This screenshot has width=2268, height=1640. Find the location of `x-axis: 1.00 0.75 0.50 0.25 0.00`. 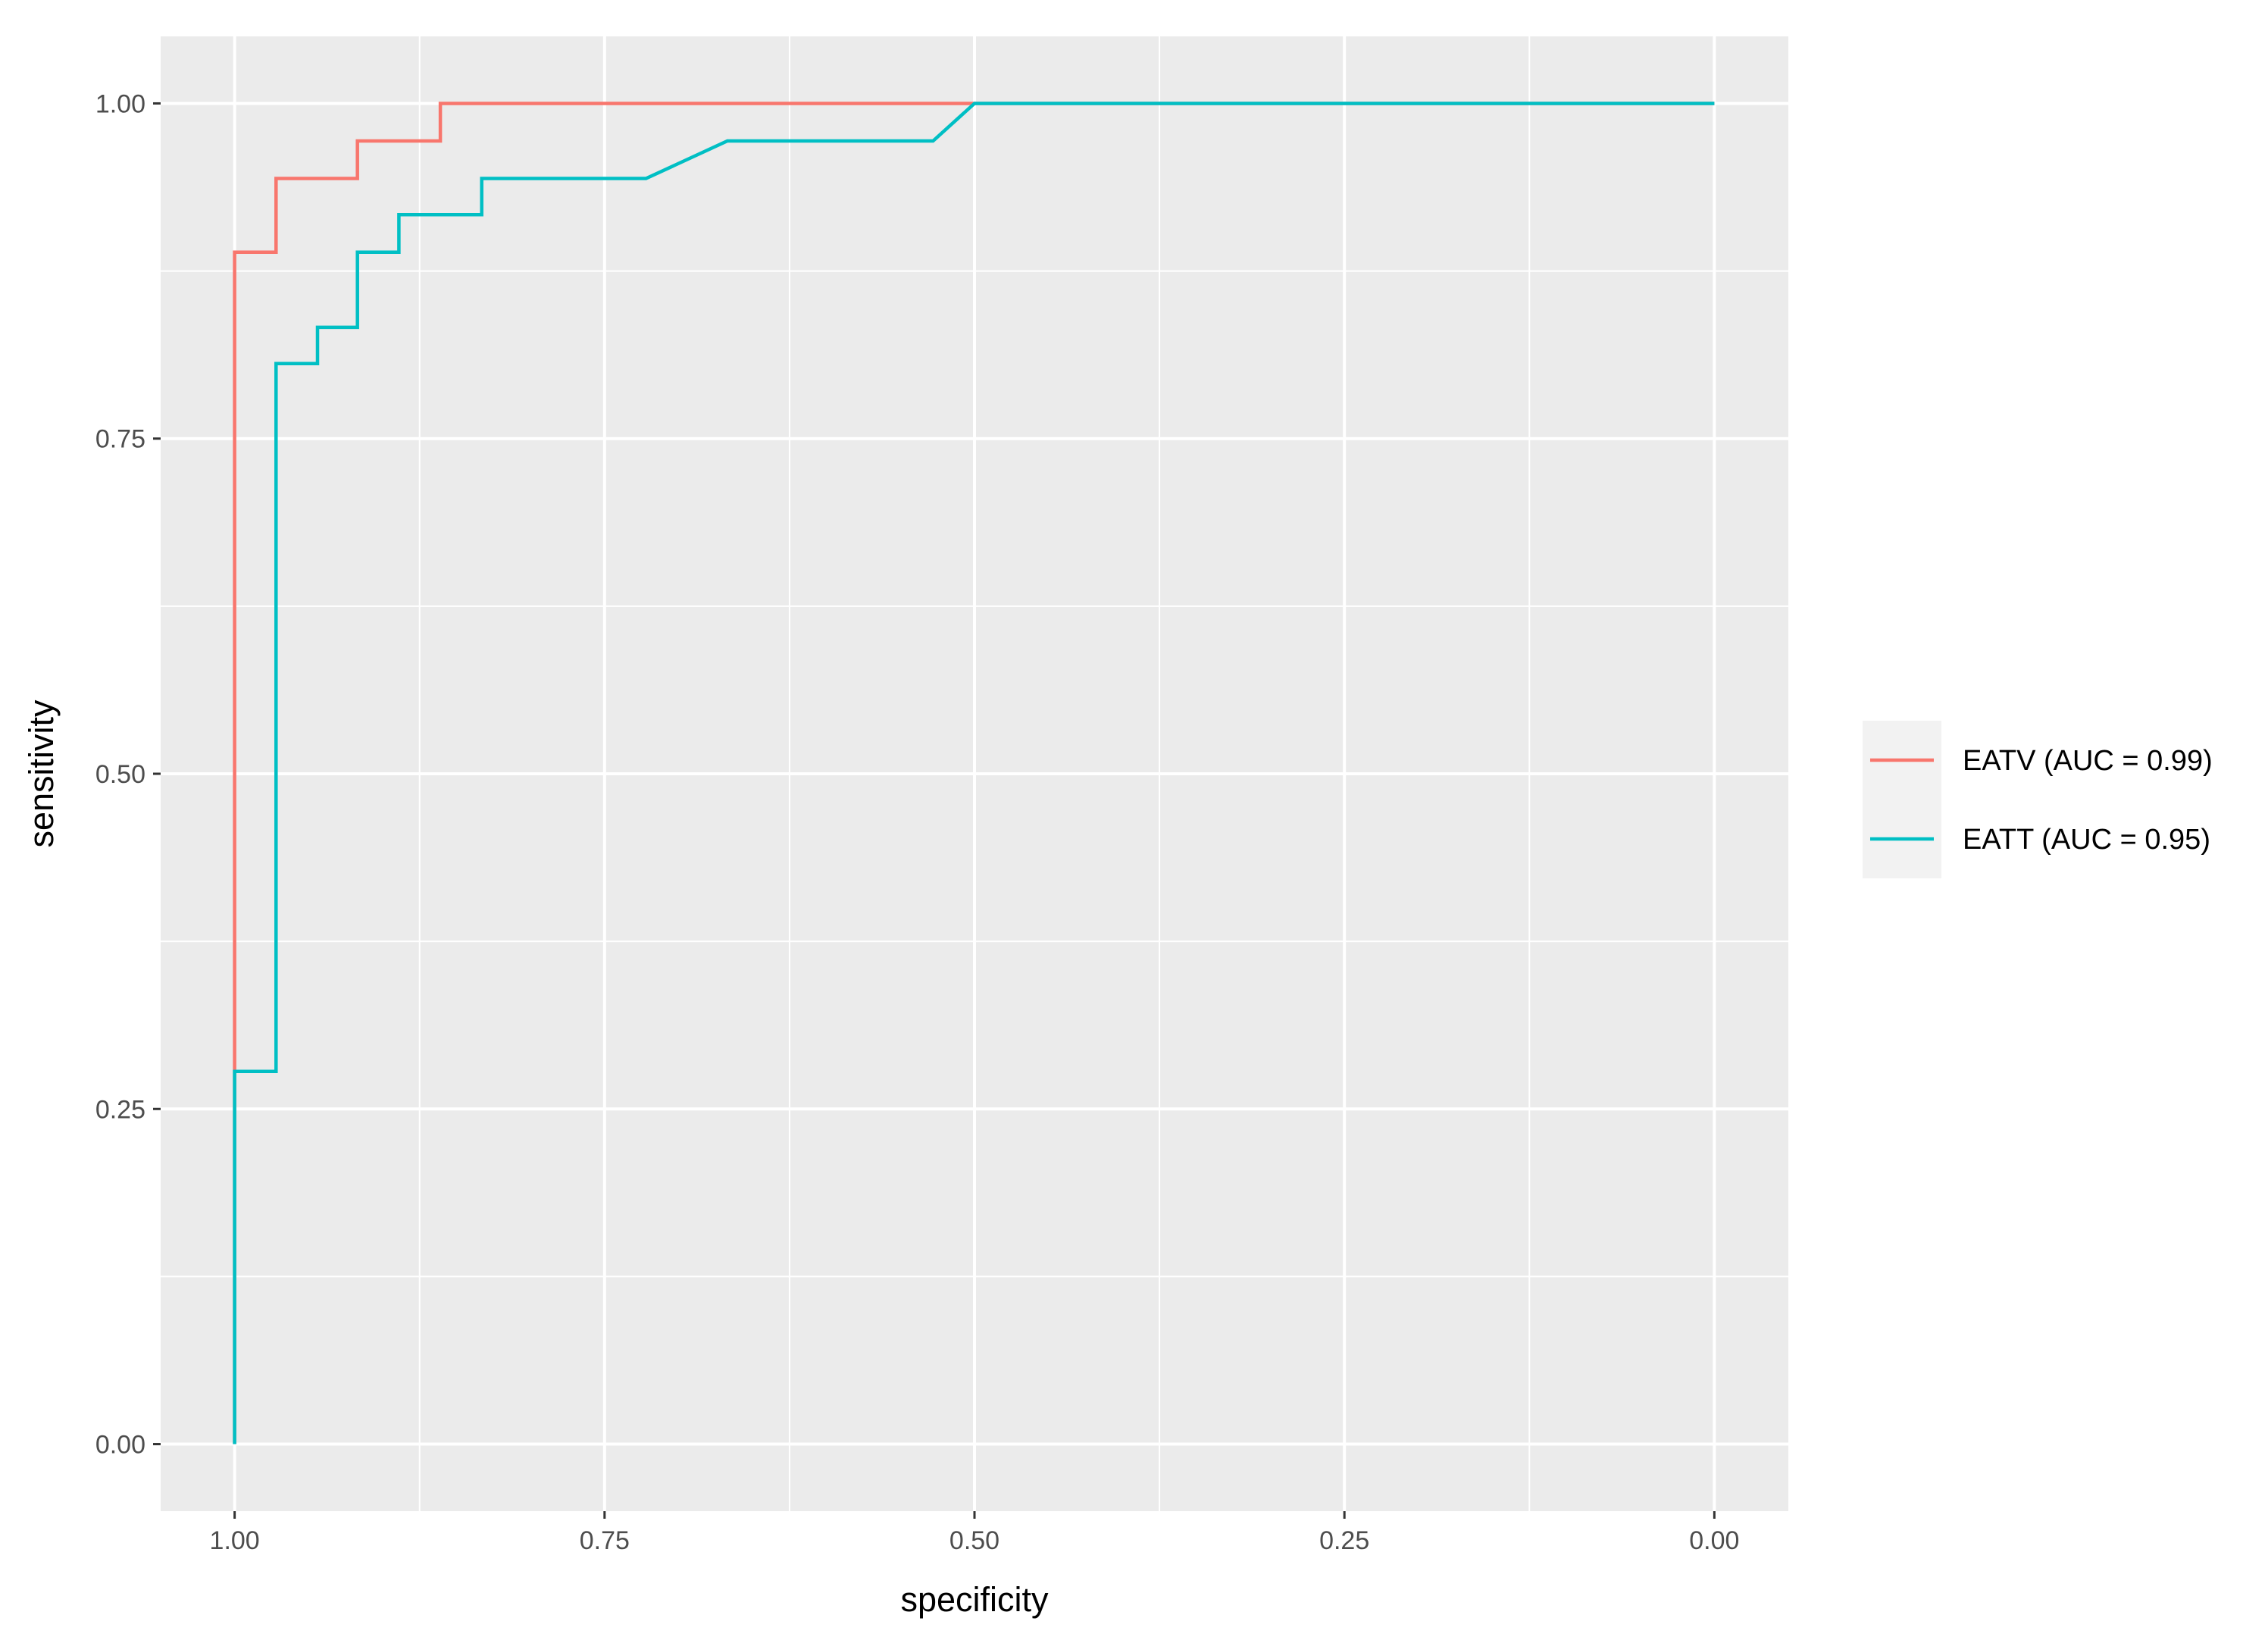

x-axis: 1.00 0.75 0.50 0.25 0.00 is located at coordinates (974, 1533).